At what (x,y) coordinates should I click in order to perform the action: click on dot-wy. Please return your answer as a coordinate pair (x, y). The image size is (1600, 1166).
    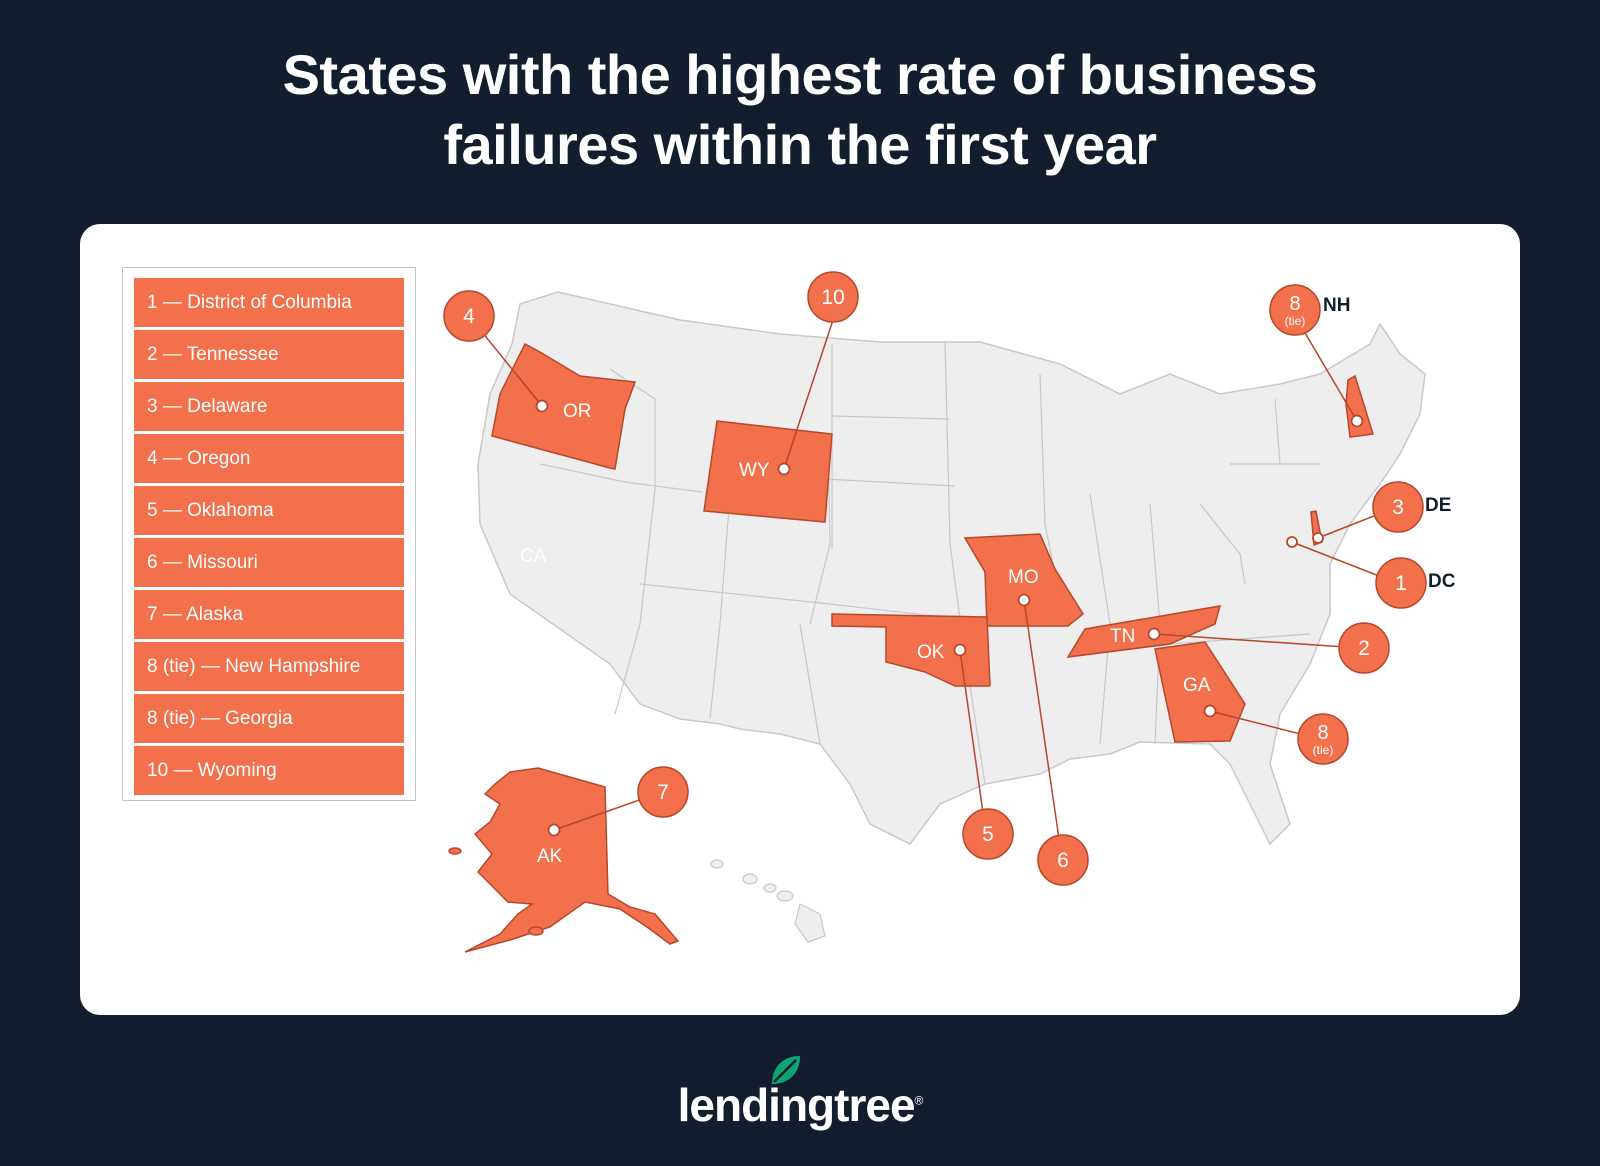
    Looking at the image, I should click on (784, 469).